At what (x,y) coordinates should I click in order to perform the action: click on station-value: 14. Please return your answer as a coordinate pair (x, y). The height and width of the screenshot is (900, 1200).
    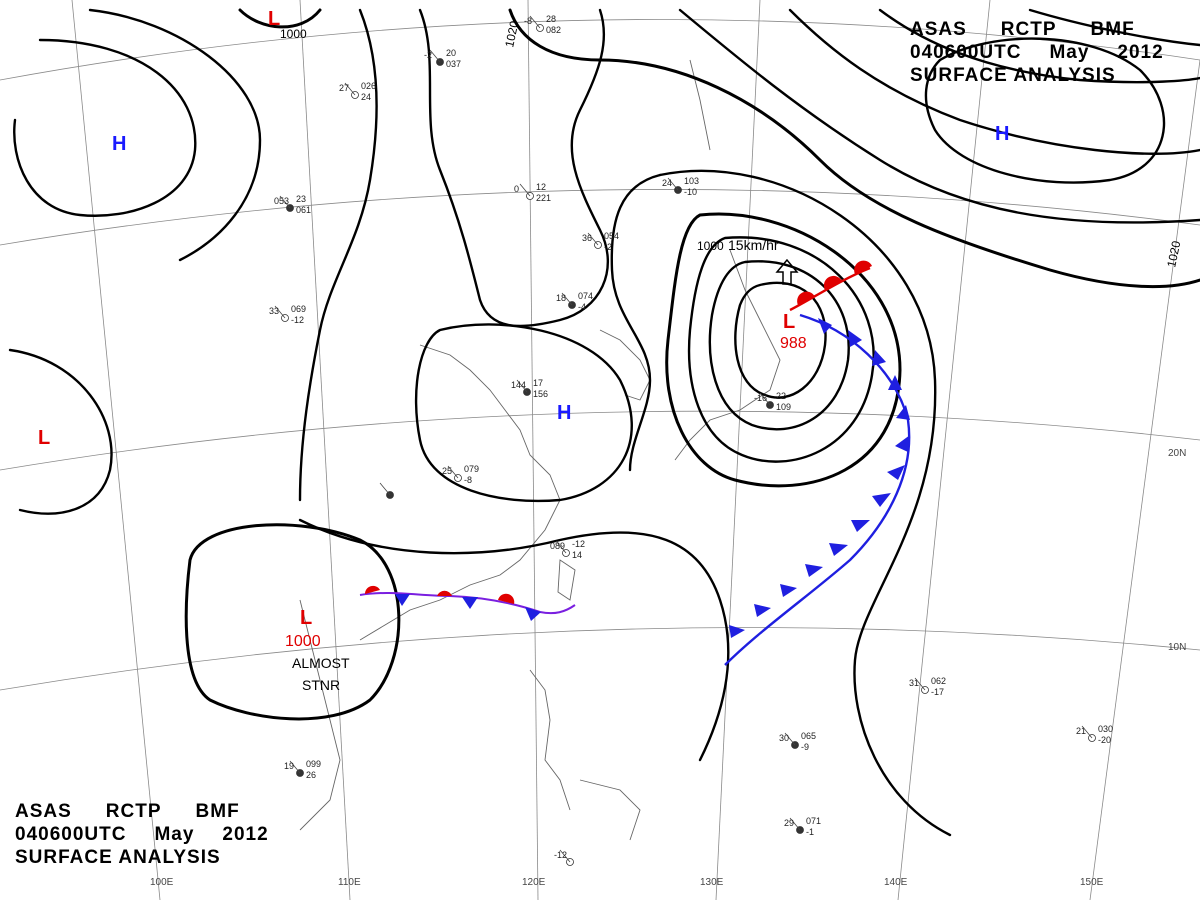
    Looking at the image, I should click on (577, 555).